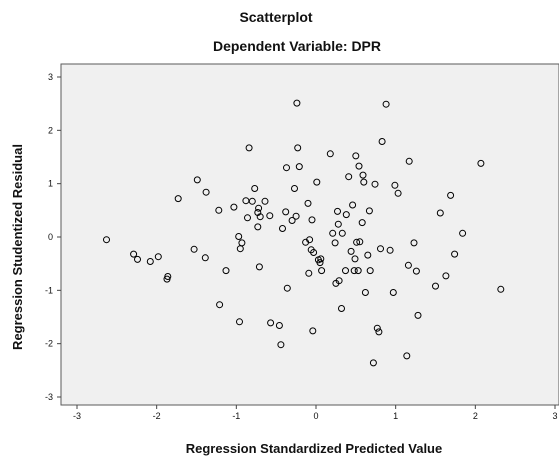 This screenshot has width=559, height=461. I want to click on y-tick-label: 0, so click(50, 237).